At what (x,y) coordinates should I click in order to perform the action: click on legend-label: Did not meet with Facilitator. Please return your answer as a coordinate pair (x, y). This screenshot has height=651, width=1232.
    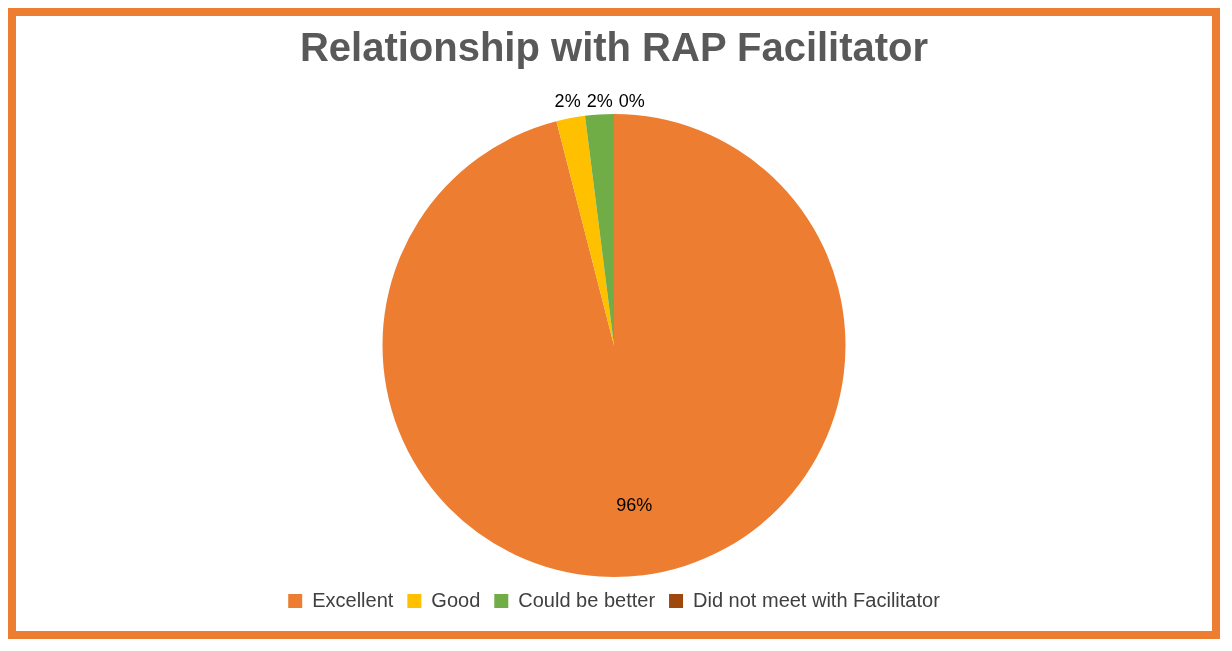
    Looking at the image, I should click on (817, 599).